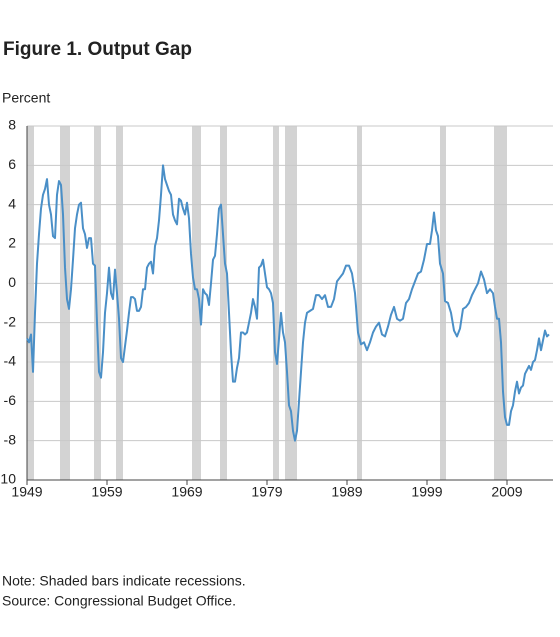 The width and height of the screenshot is (560, 637). Describe the element at coordinates (10, 361) in the screenshot. I see `y-tick-label: -4` at that location.